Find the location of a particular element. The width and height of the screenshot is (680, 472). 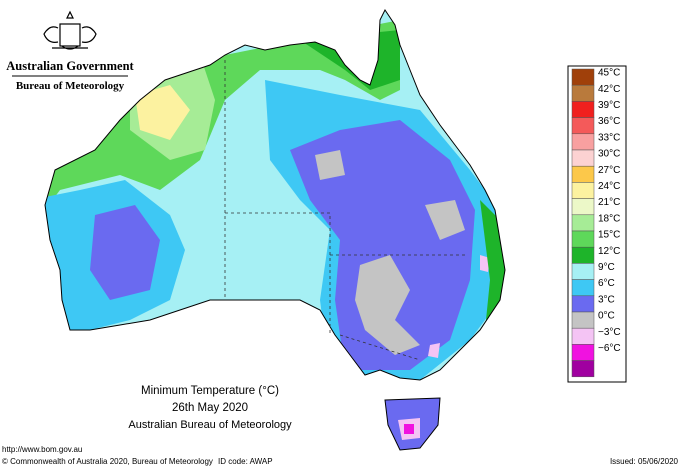

legend-label: 27°C is located at coordinates (609, 170).